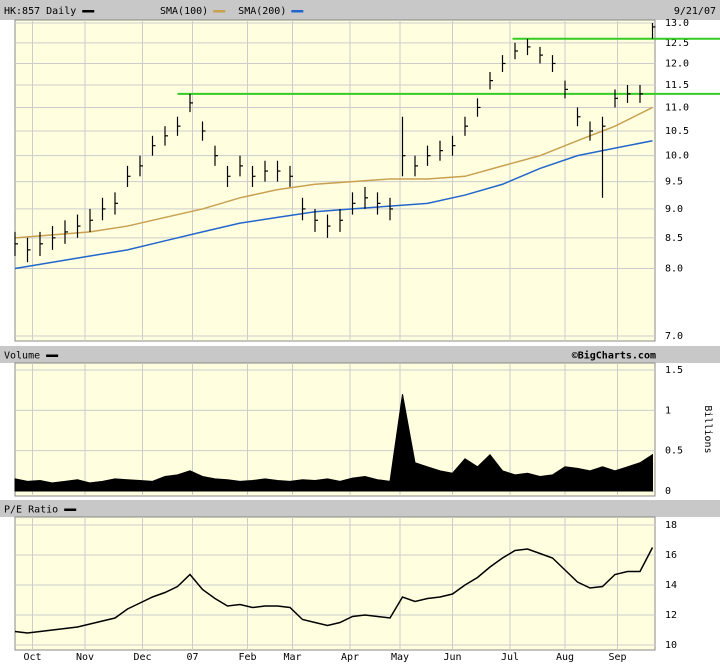  I want to click on y-tick-label: 0, so click(668, 491).